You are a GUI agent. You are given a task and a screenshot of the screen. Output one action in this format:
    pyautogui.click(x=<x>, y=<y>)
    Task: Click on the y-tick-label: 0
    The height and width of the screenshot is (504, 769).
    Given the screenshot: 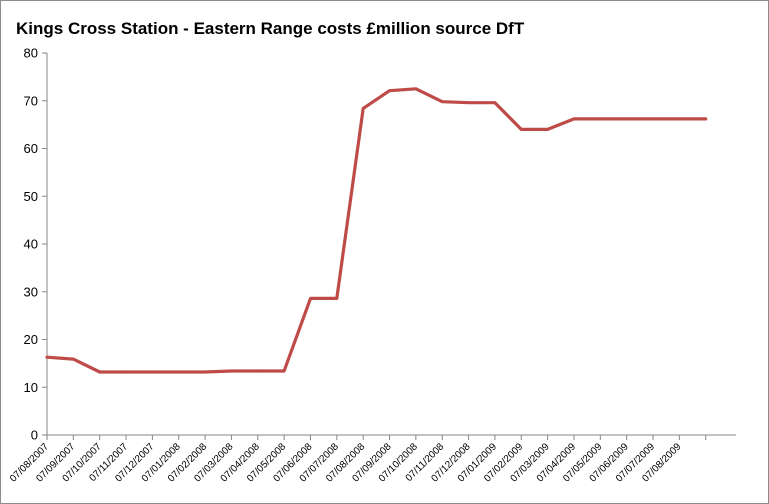 What is the action you would take?
    pyautogui.click(x=34, y=435)
    